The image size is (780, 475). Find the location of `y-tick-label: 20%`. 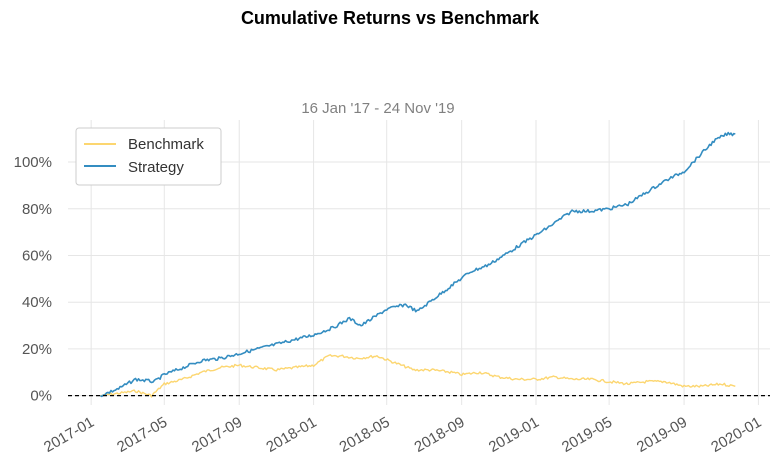

y-tick-label: 20% is located at coordinates (37, 349).